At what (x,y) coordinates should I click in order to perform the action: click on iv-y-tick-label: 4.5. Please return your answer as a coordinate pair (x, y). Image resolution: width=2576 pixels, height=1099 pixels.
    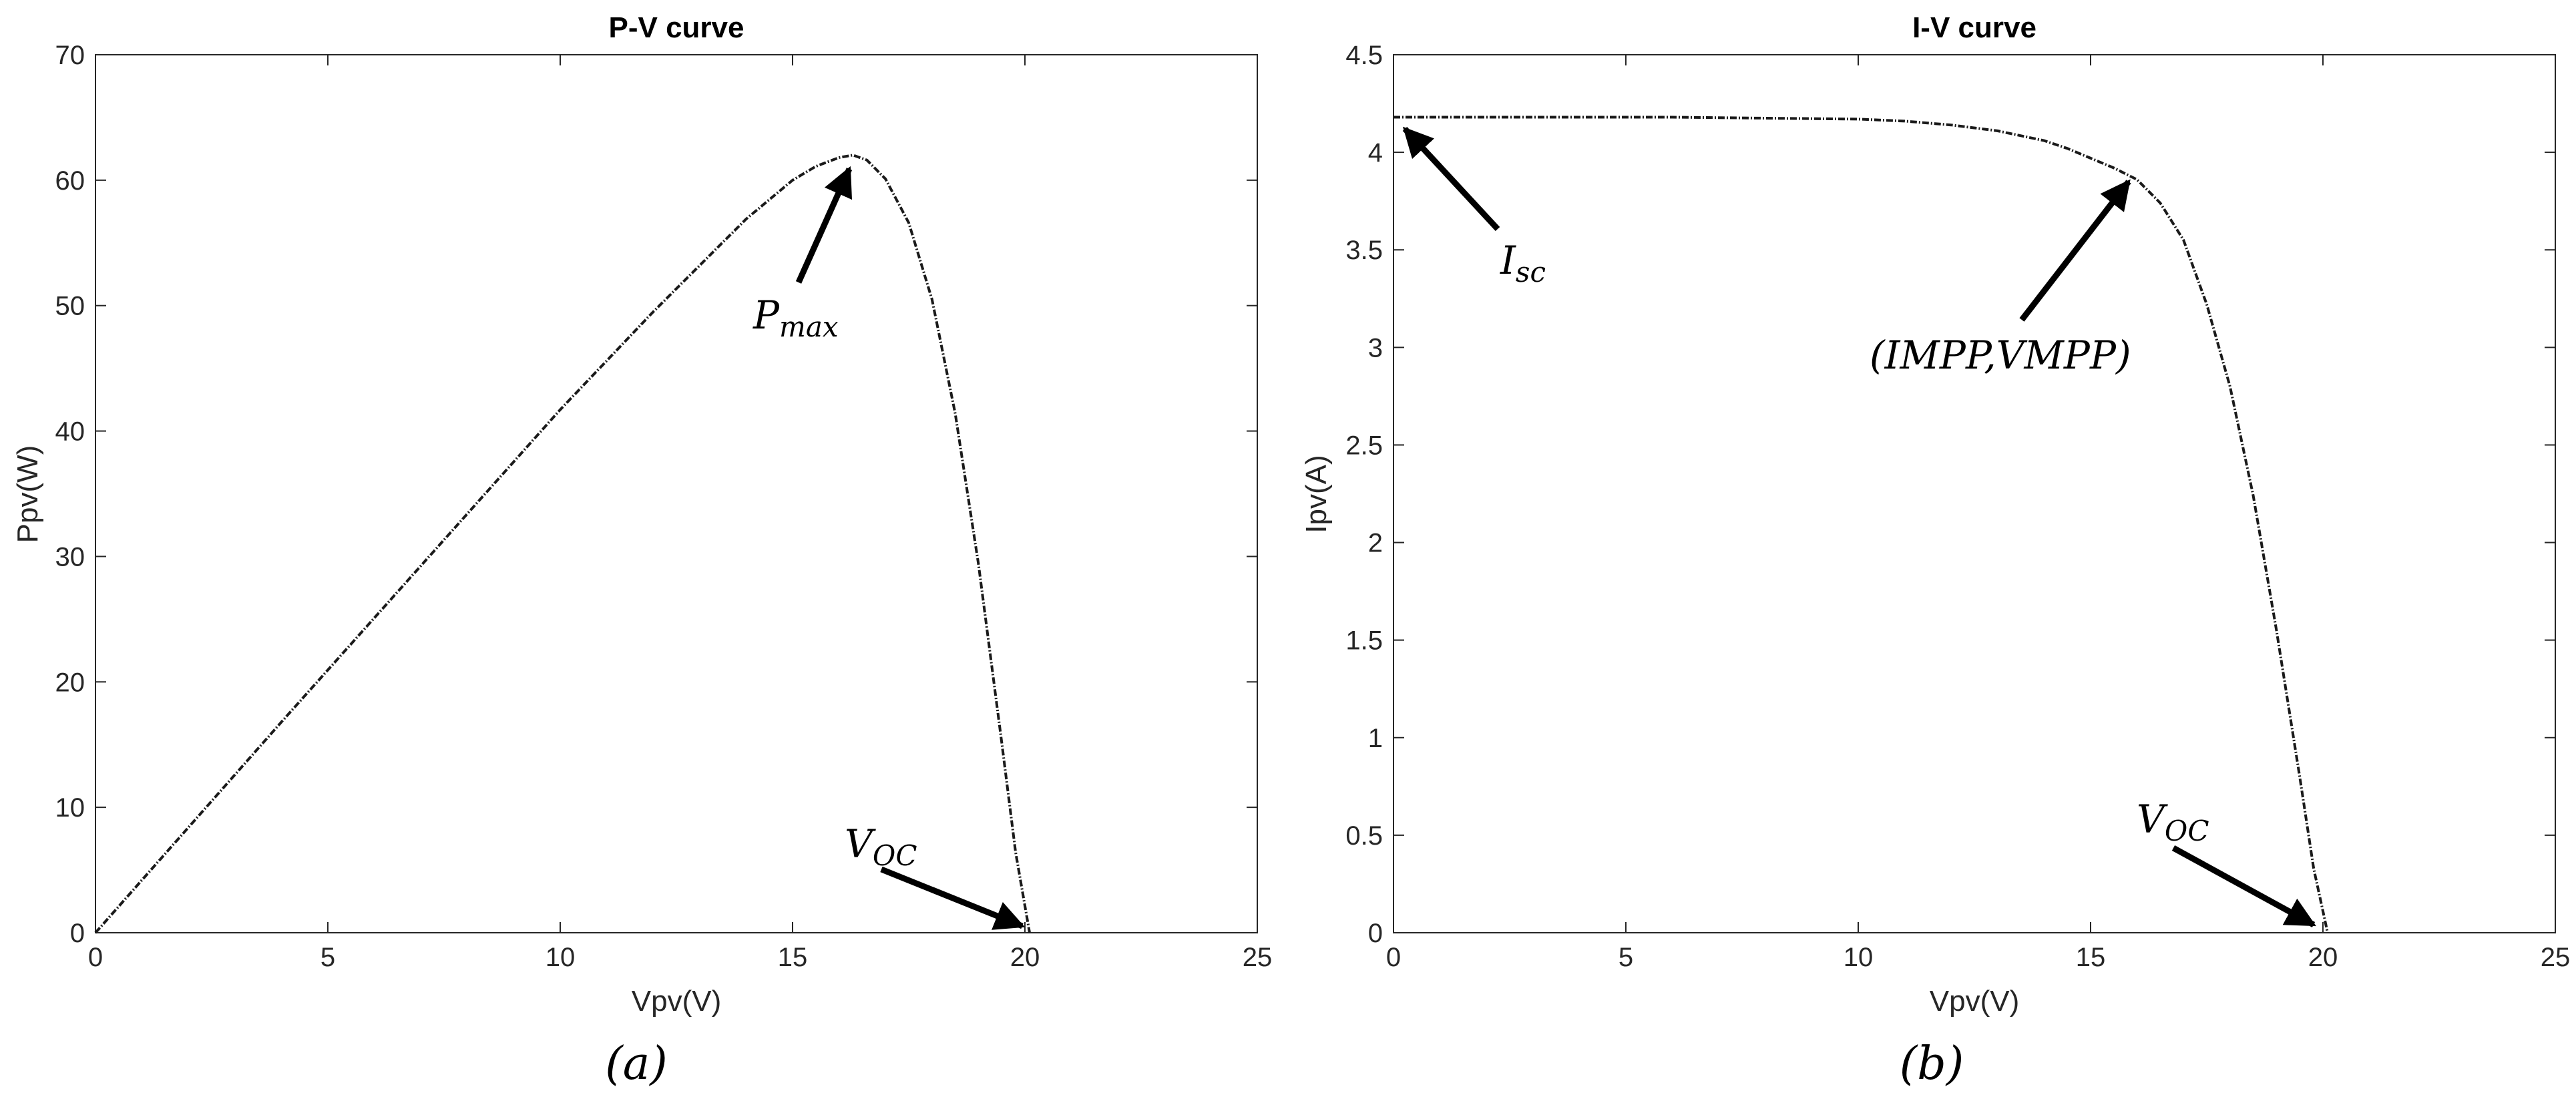
    Looking at the image, I should click on (1364, 55).